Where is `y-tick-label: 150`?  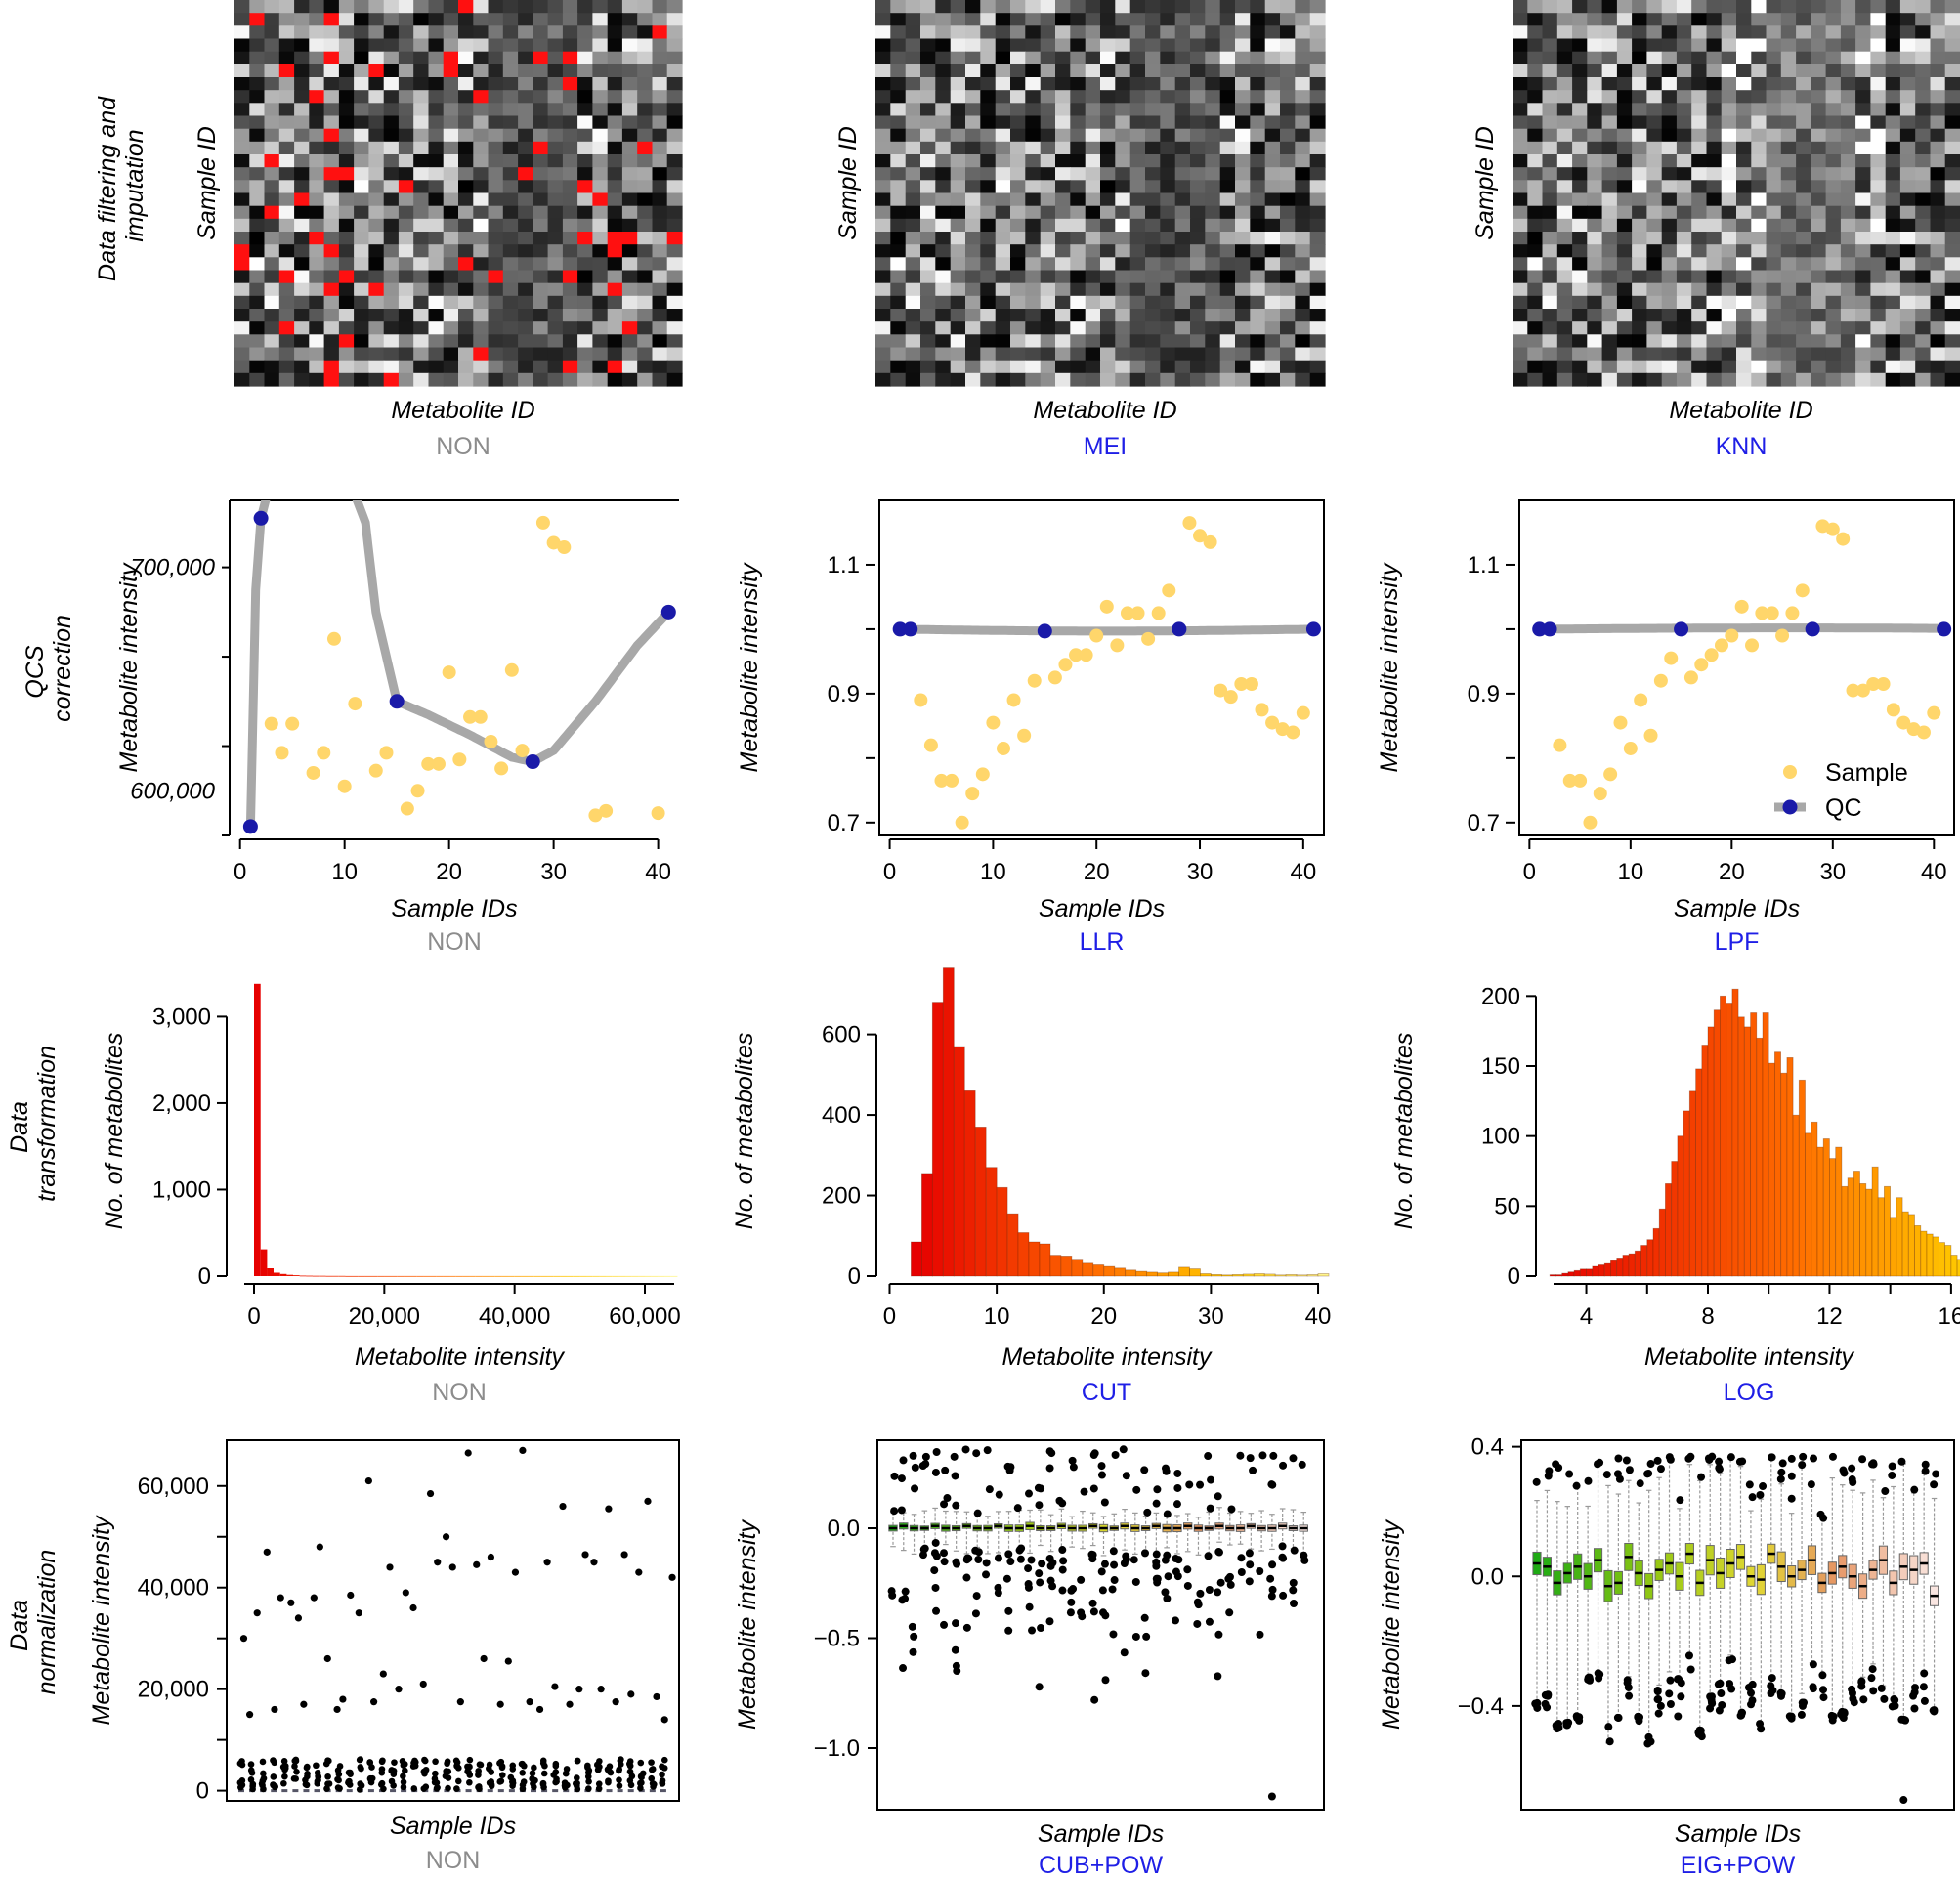
y-tick-label: 150 is located at coordinates (1500, 1066).